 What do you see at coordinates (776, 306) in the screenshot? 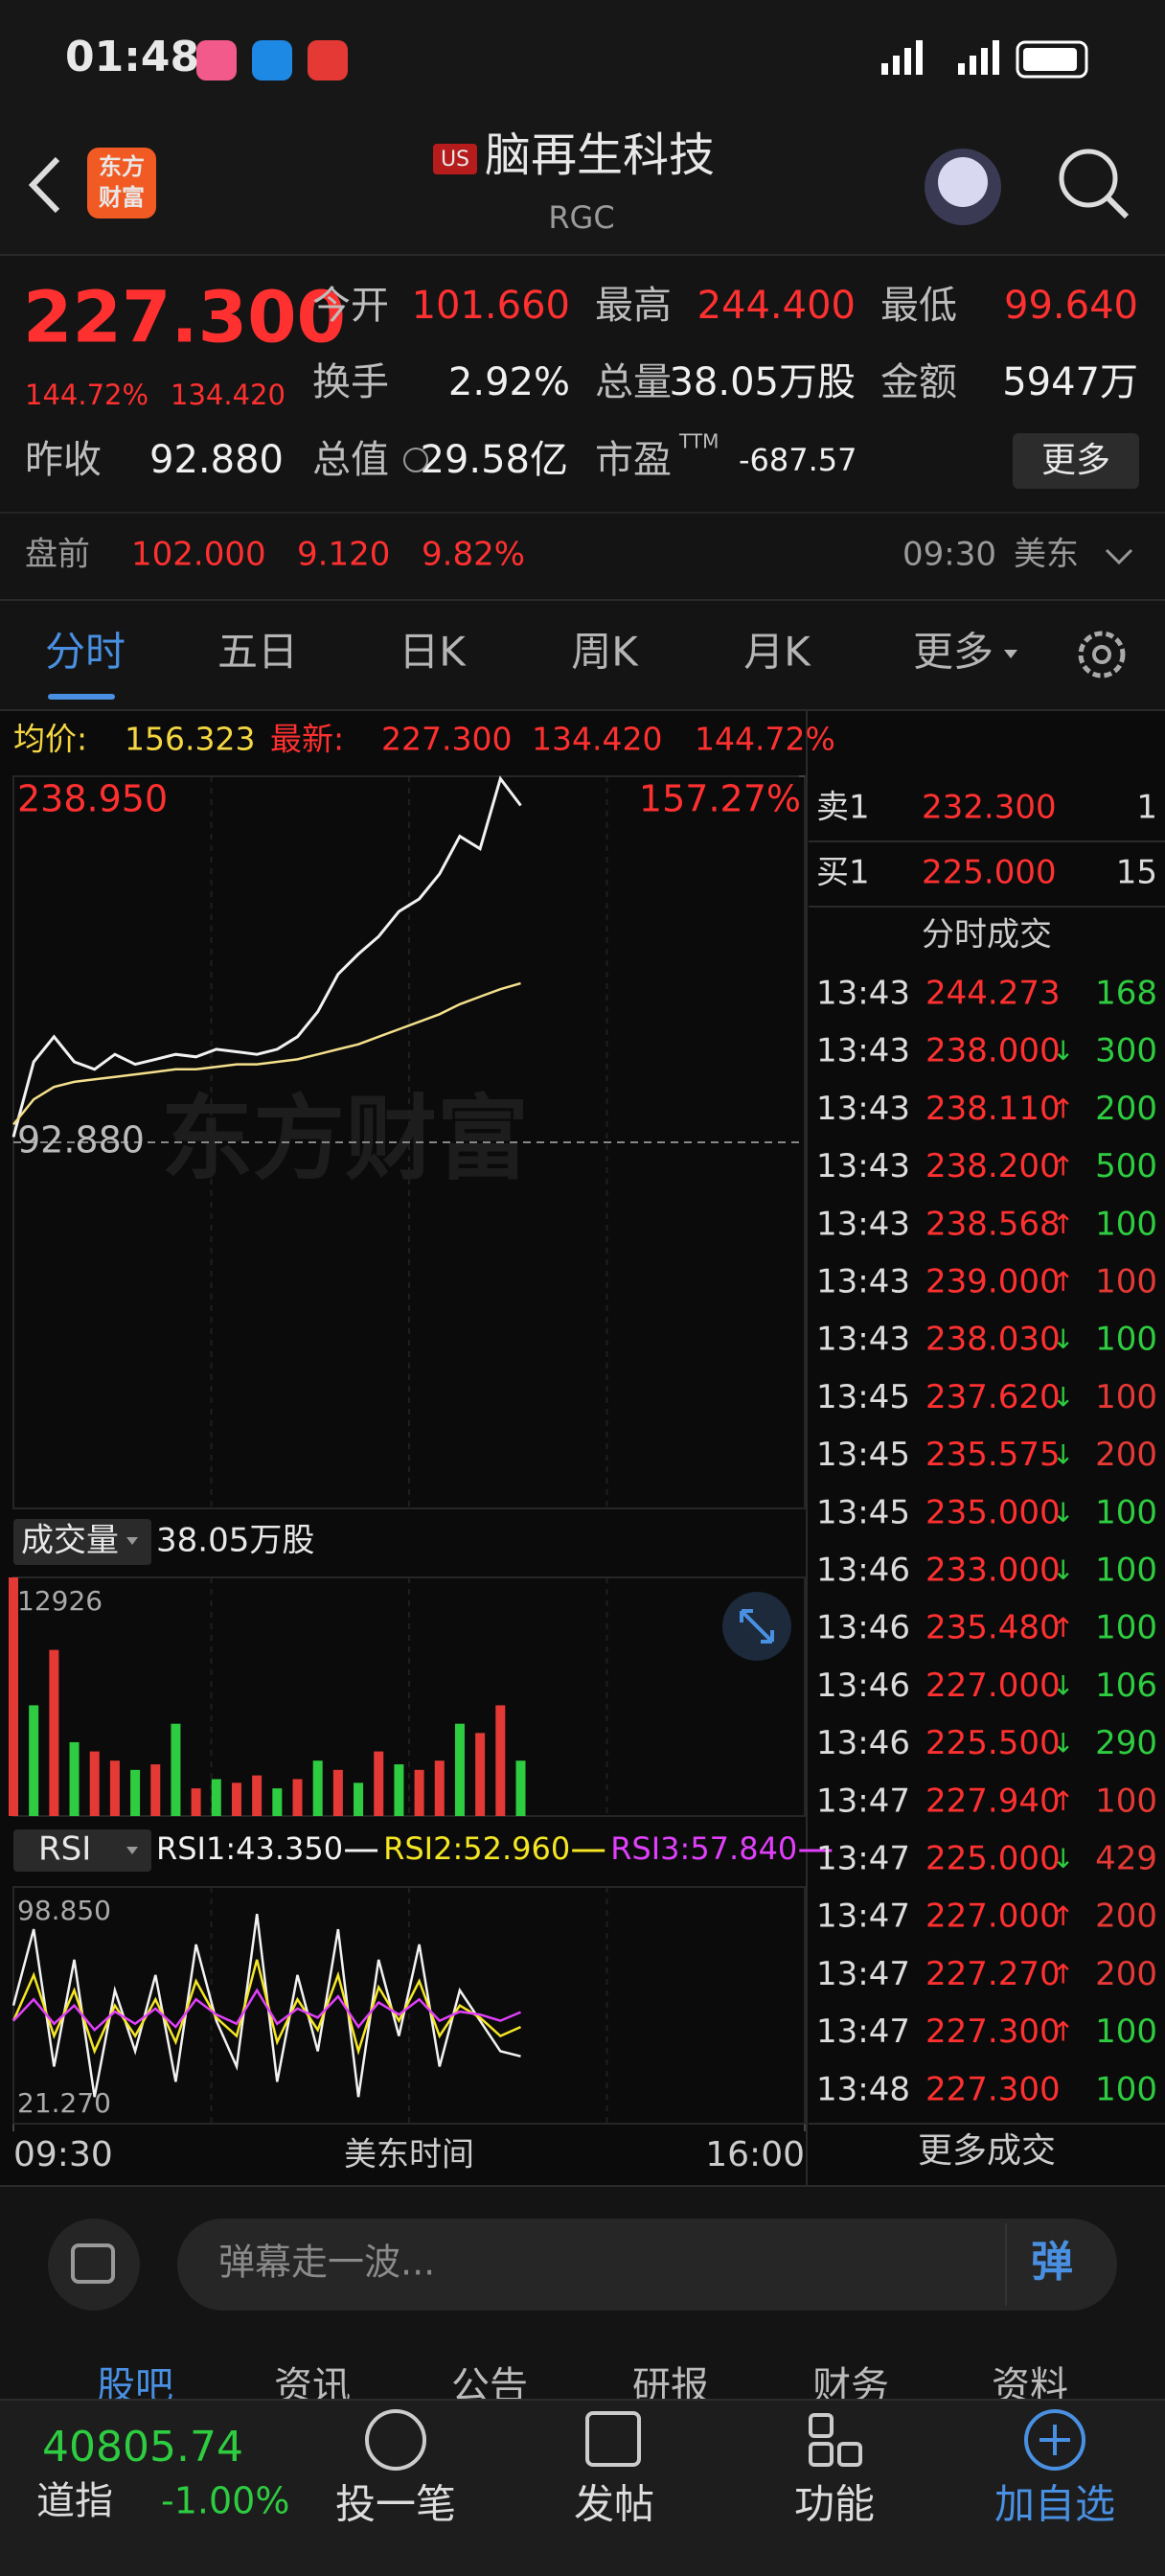
I see `field-value: 244.400` at bounding box center [776, 306].